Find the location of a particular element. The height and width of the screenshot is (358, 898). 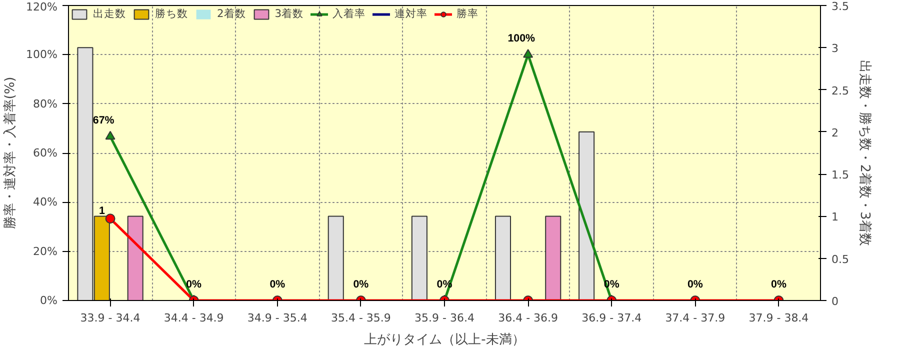

legend-label: 2着数 is located at coordinates (231, 14).